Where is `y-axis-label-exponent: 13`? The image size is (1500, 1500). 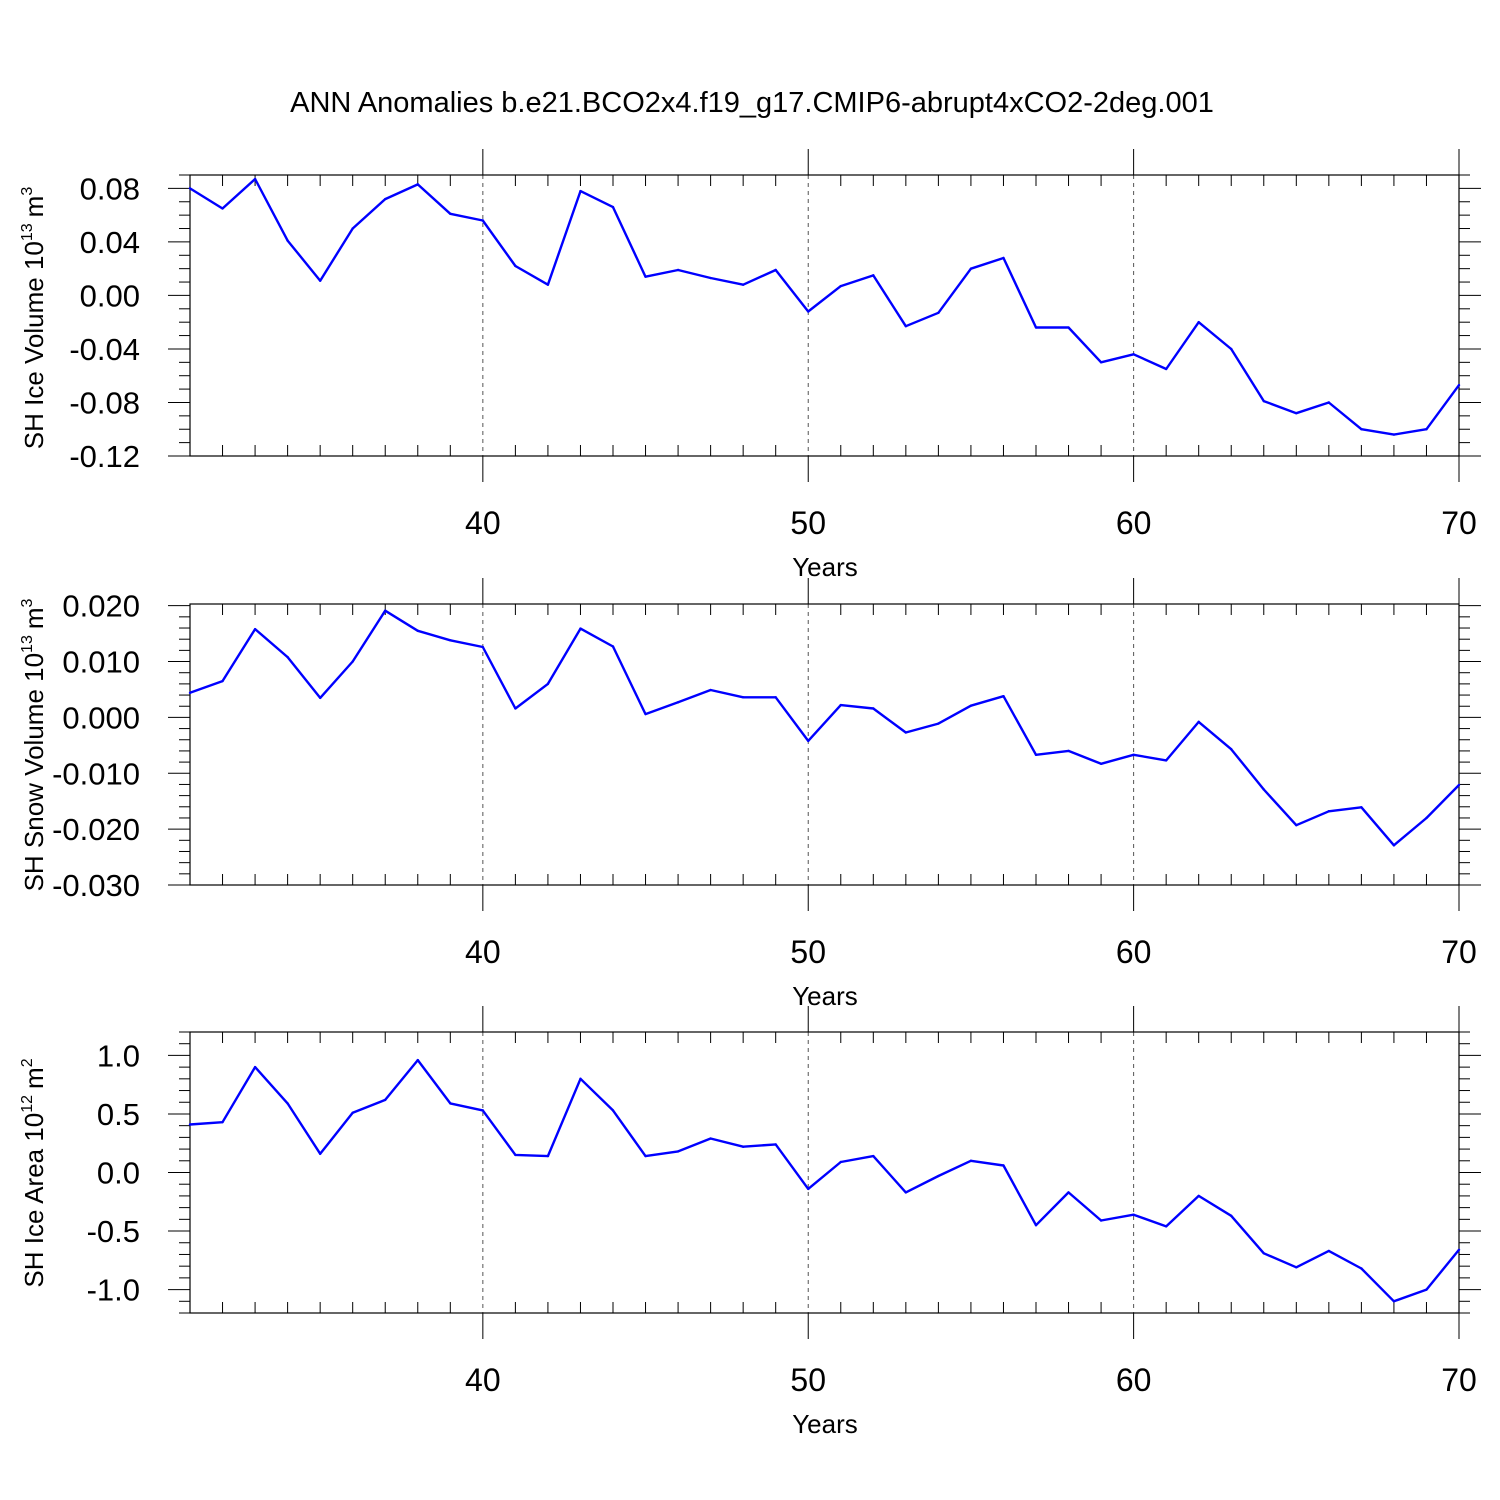 y-axis-label-exponent: 13 is located at coordinates (27, 644).